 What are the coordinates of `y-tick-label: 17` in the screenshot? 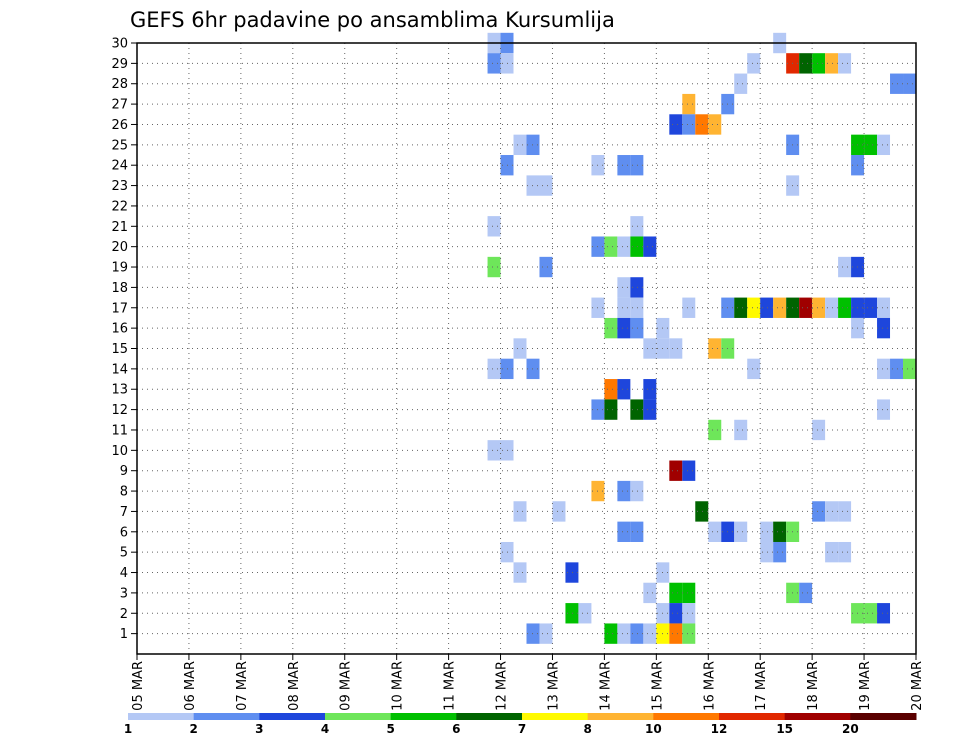 It's located at (119, 308).